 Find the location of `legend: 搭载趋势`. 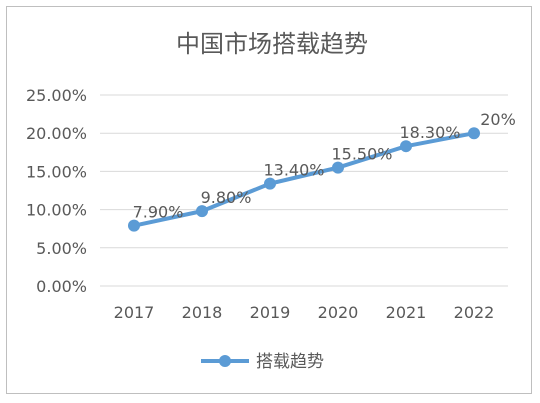

legend: 搭载趋势 is located at coordinates (262, 362).